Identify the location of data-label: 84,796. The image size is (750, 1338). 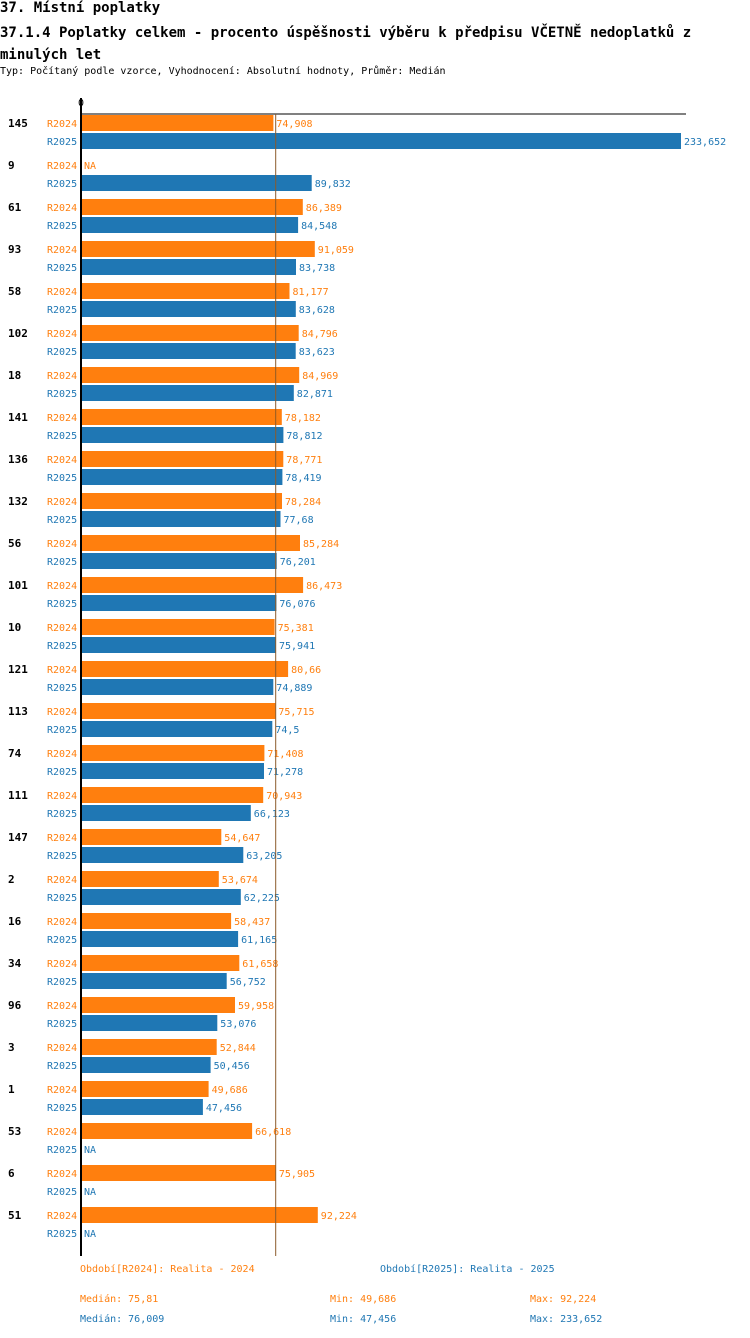
(320, 334).